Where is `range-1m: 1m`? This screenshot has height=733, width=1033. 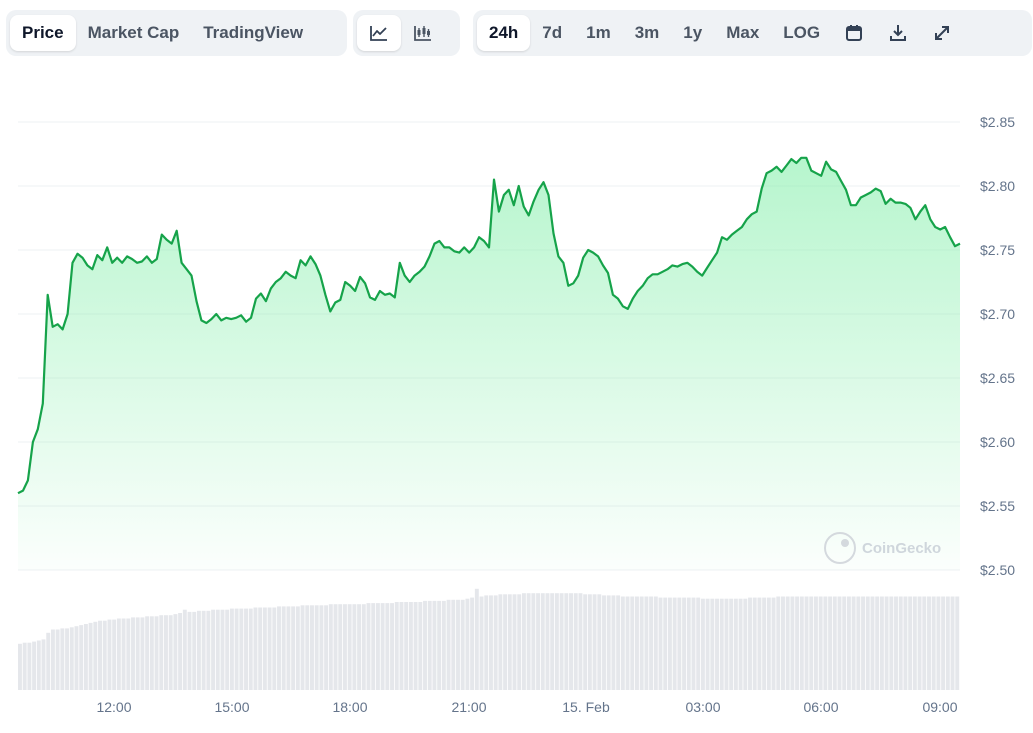
range-1m: 1m is located at coordinates (598, 32).